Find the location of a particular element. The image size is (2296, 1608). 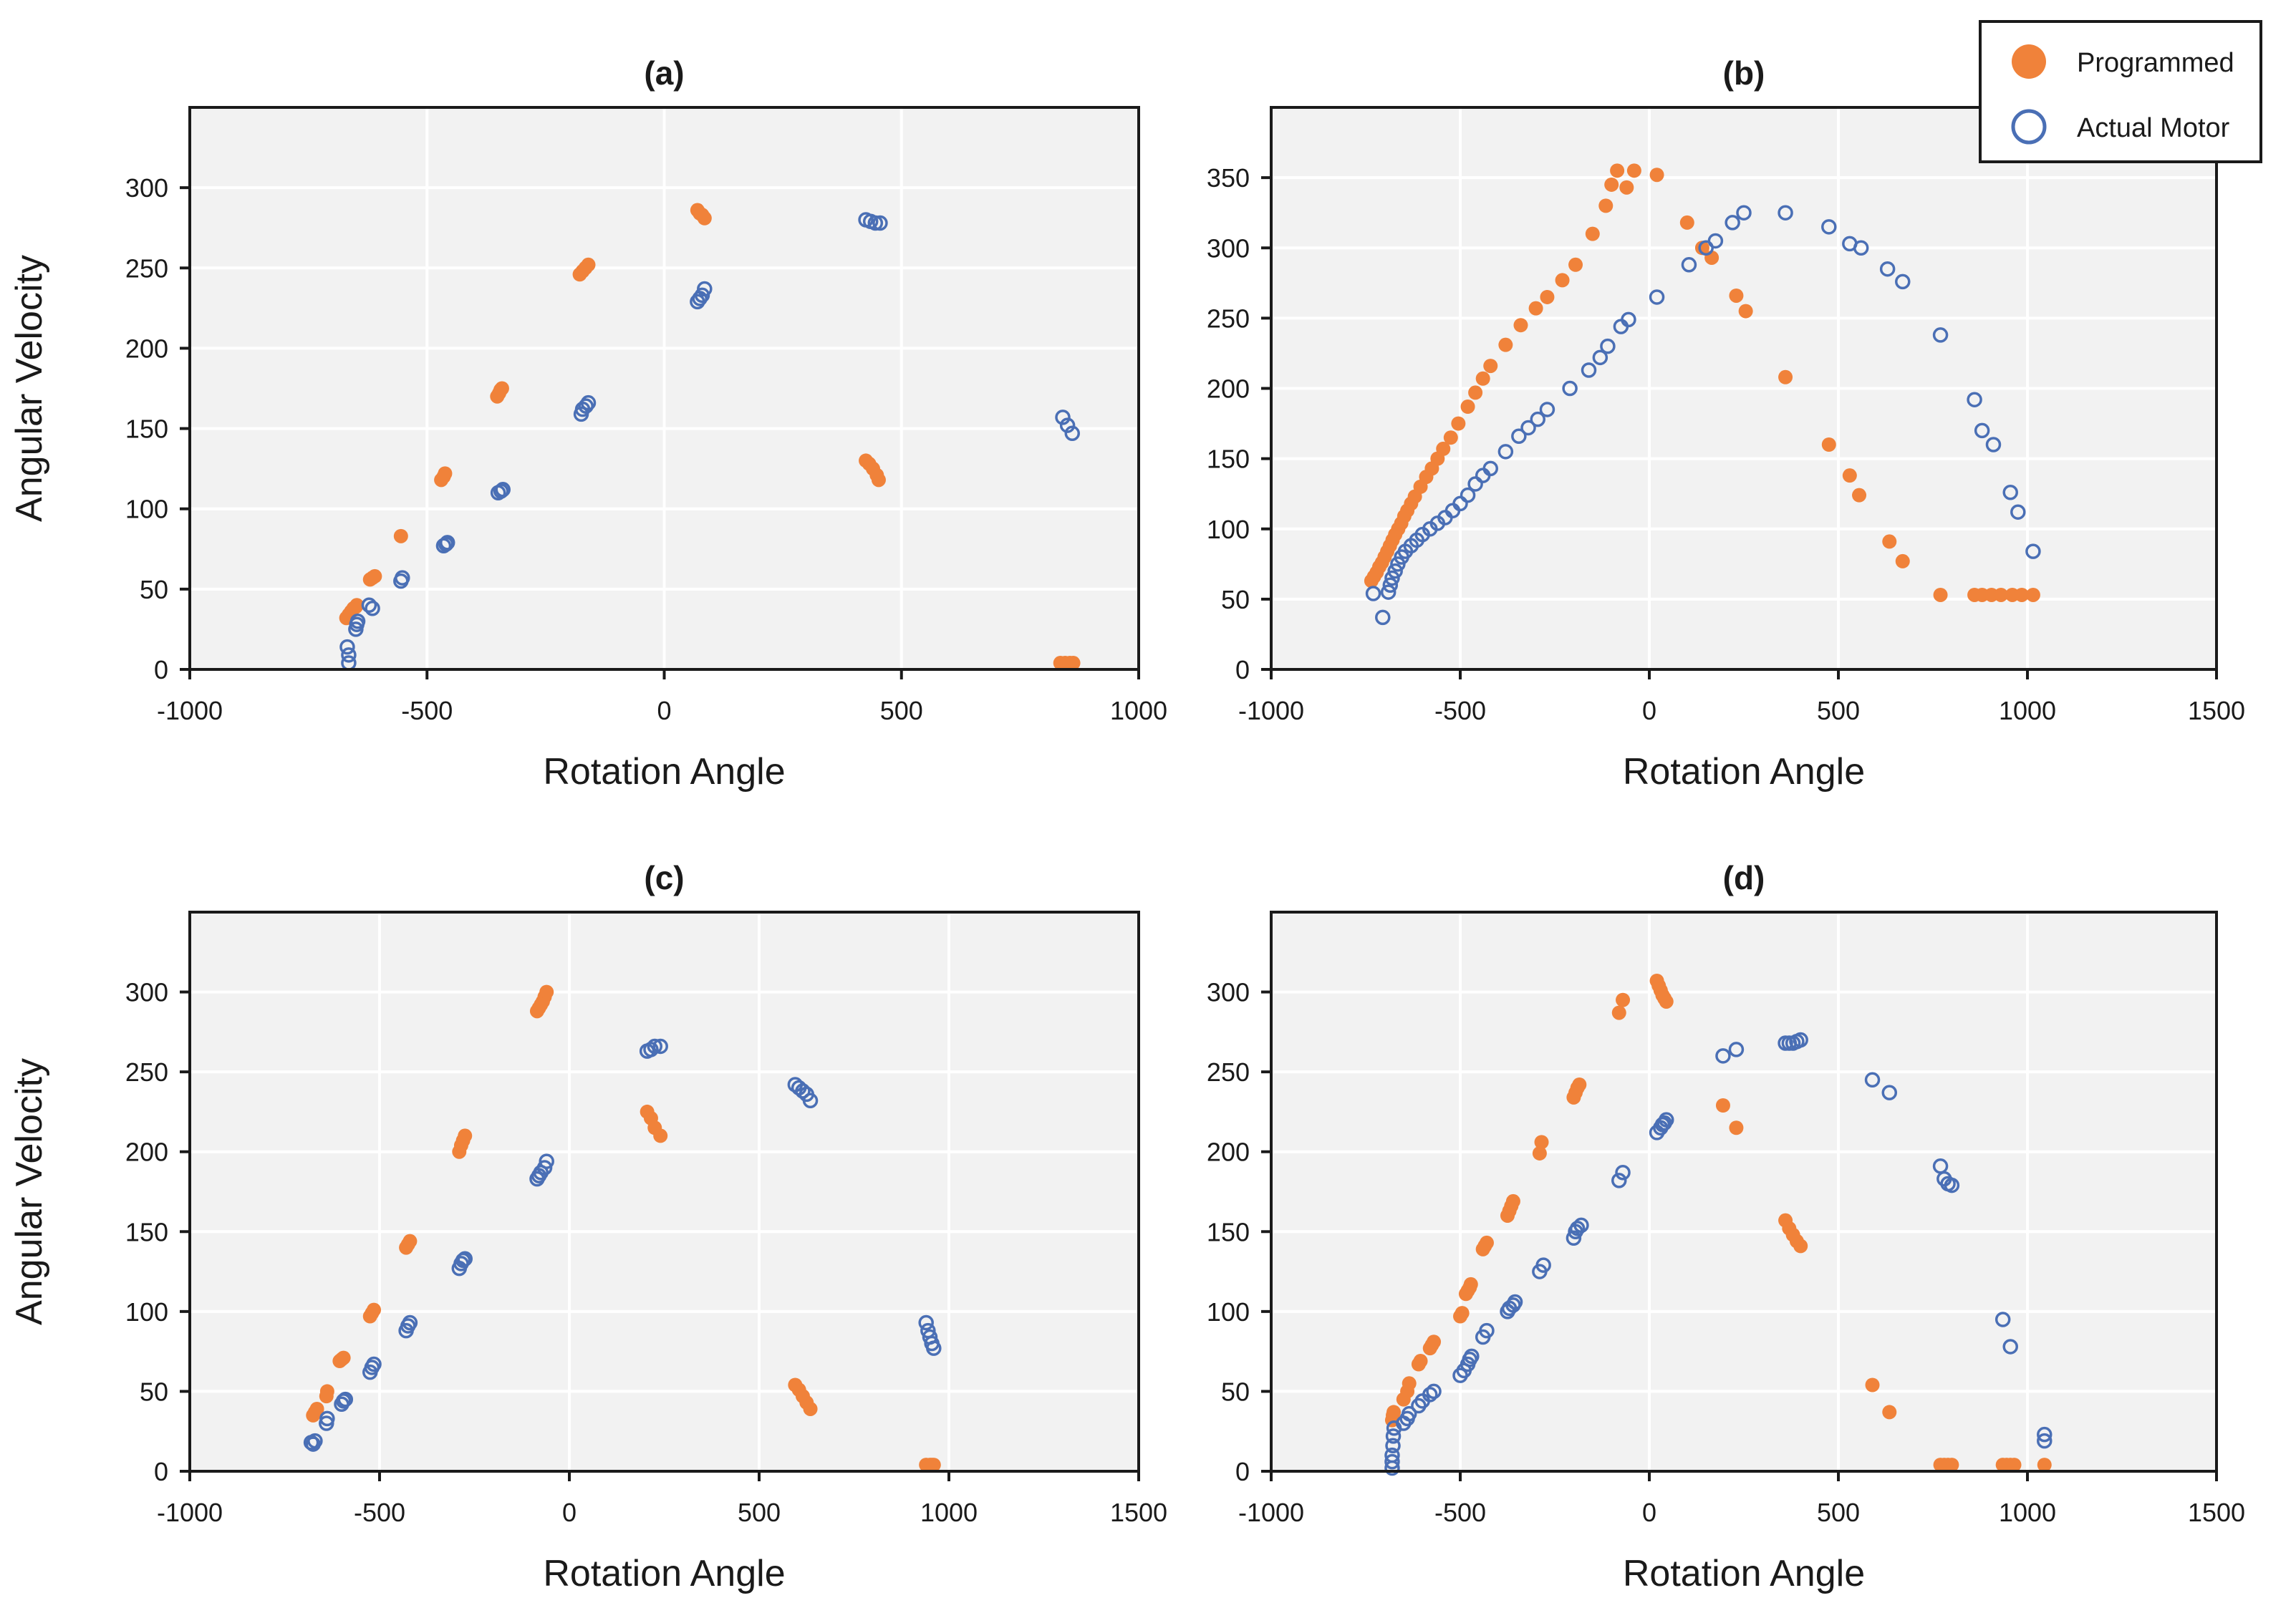

legend-label-programmed: Programmed is located at coordinates (2155, 63).